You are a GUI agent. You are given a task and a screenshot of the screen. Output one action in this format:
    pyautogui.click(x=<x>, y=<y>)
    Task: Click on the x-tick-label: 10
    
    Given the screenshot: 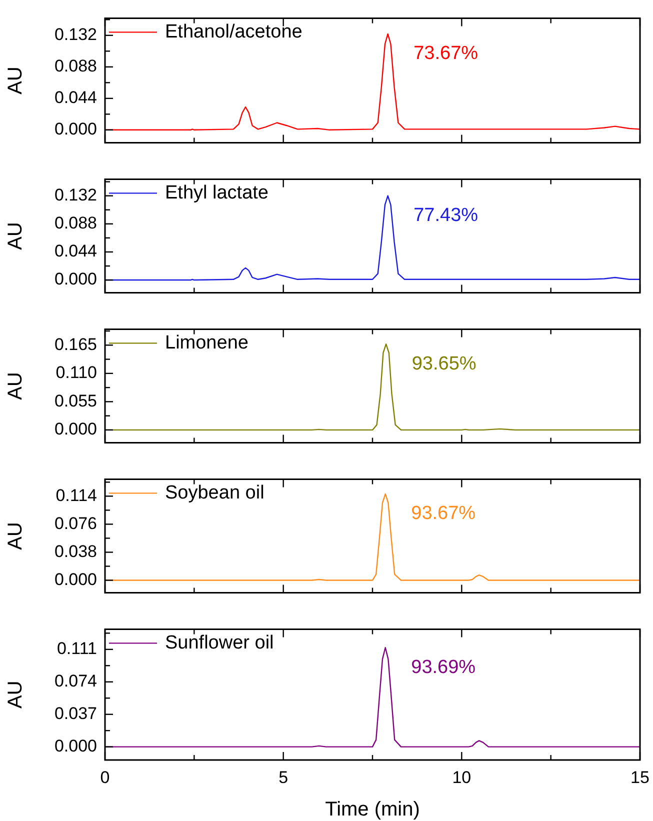 What is the action you would take?
    pyautogui.click(x=462, y=777)
    